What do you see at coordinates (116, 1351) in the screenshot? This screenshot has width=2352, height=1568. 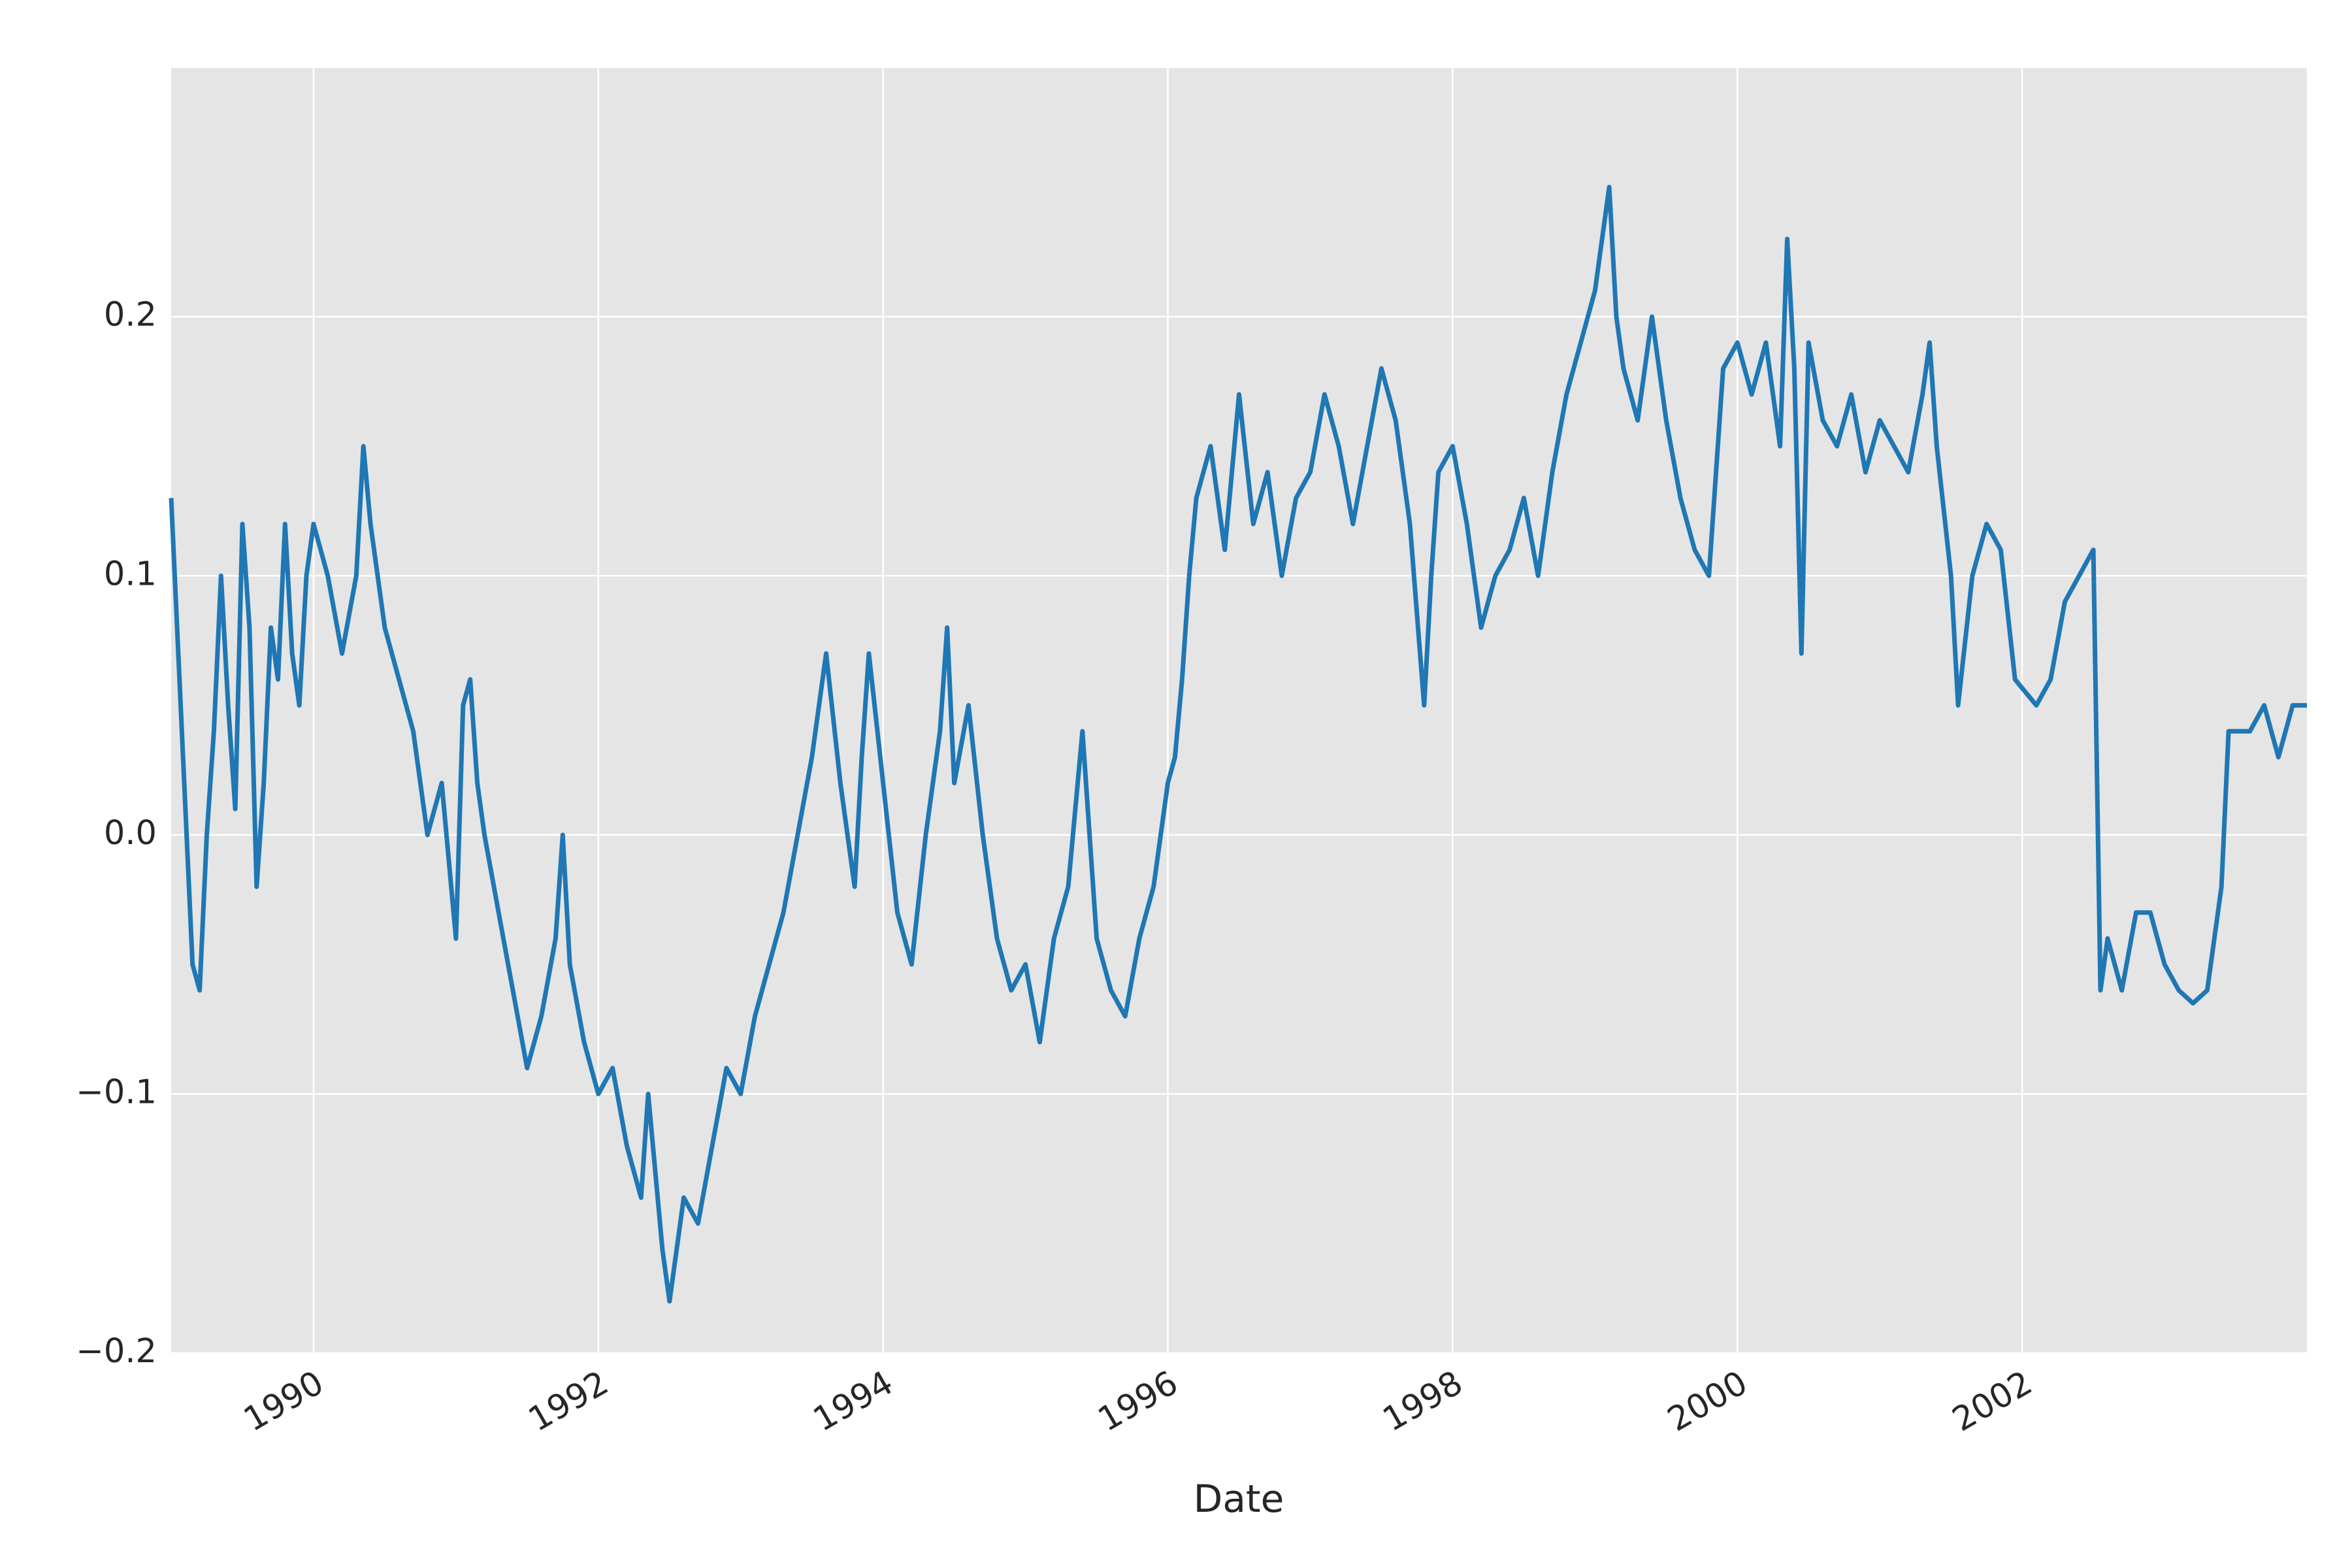 I see `y-tick-label: −0.2` at bounding box center [116, 1351].